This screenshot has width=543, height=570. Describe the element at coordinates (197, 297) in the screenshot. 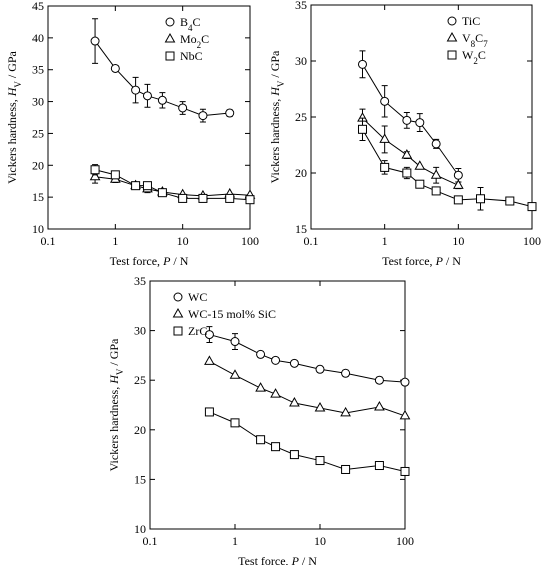

I see `text-run: WC` at that location.